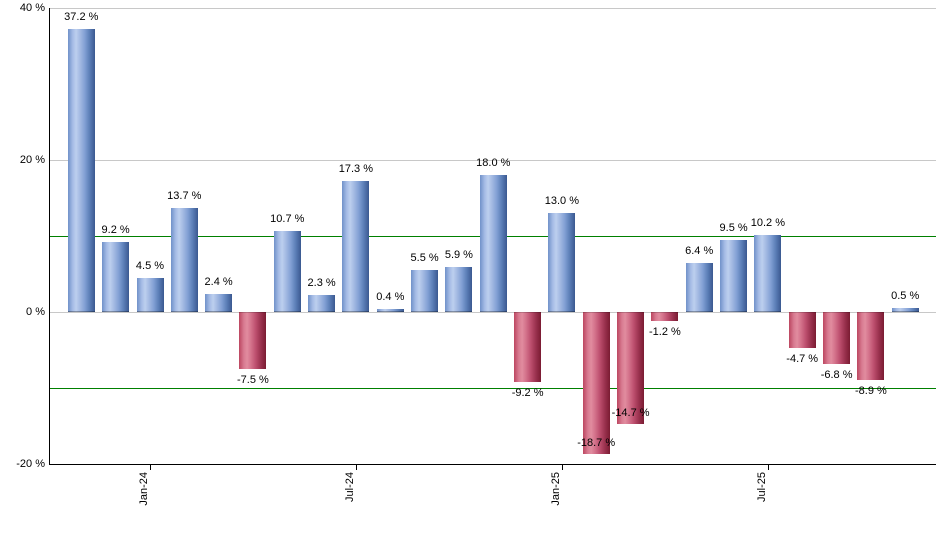 The image size is (940, 550). I want to click on bar-value-label: 5.9 %, so click(458, 255).